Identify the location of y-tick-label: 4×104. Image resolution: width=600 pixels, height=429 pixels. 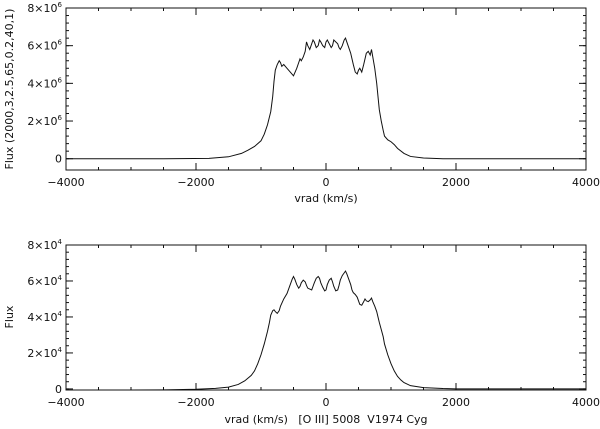
(44, 317).